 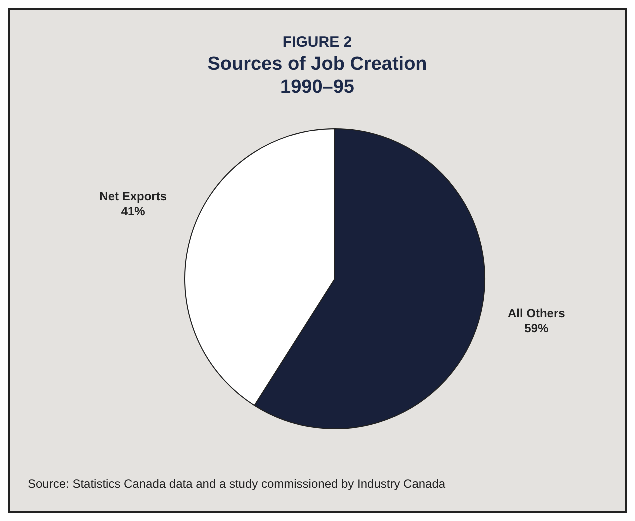 What do you see at coordinates (237, 484) in the screenshot?
I see `source-note: Source: Statistics Canada data and a study commissioned by Industry Canada` at bounding box center [237, 484].